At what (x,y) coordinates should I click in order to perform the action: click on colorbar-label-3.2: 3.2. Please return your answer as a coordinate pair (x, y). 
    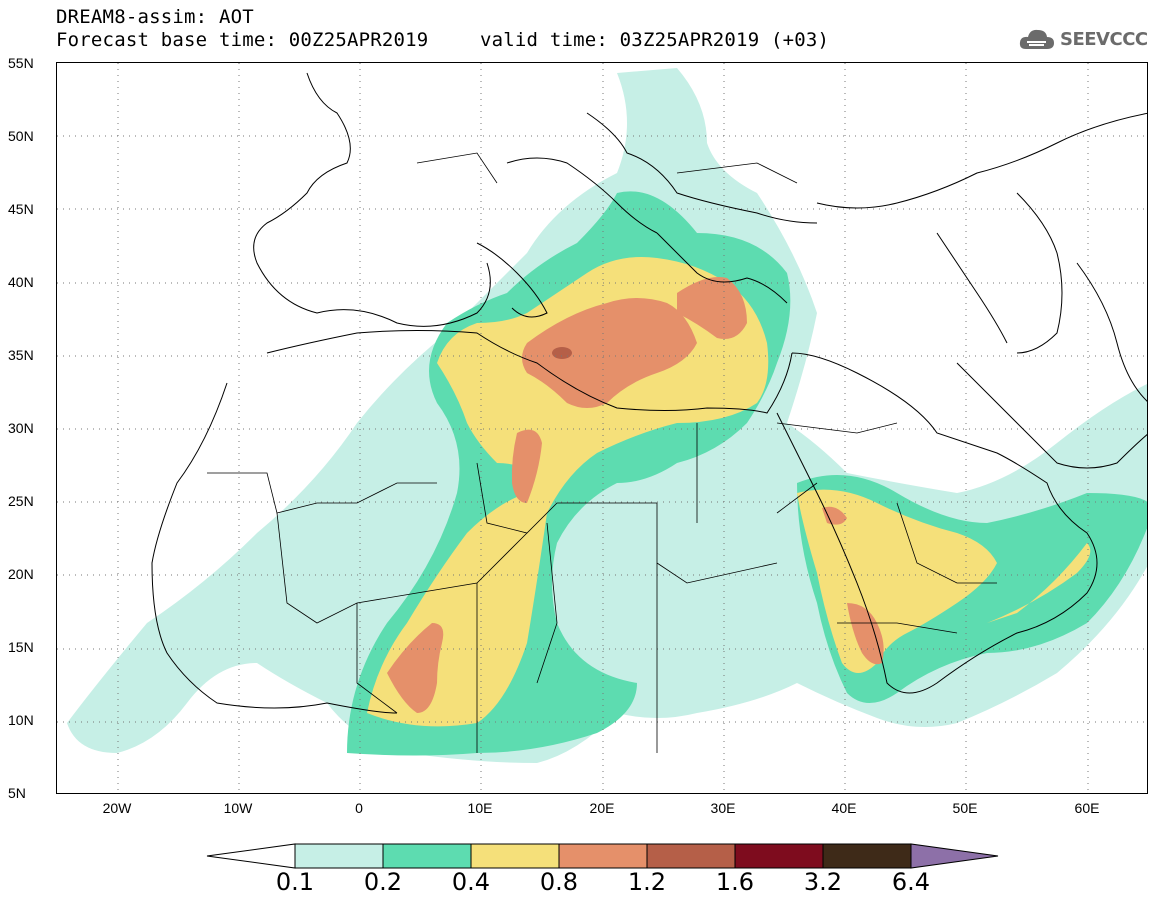
    Looking at the image, I should click on (823, 882).